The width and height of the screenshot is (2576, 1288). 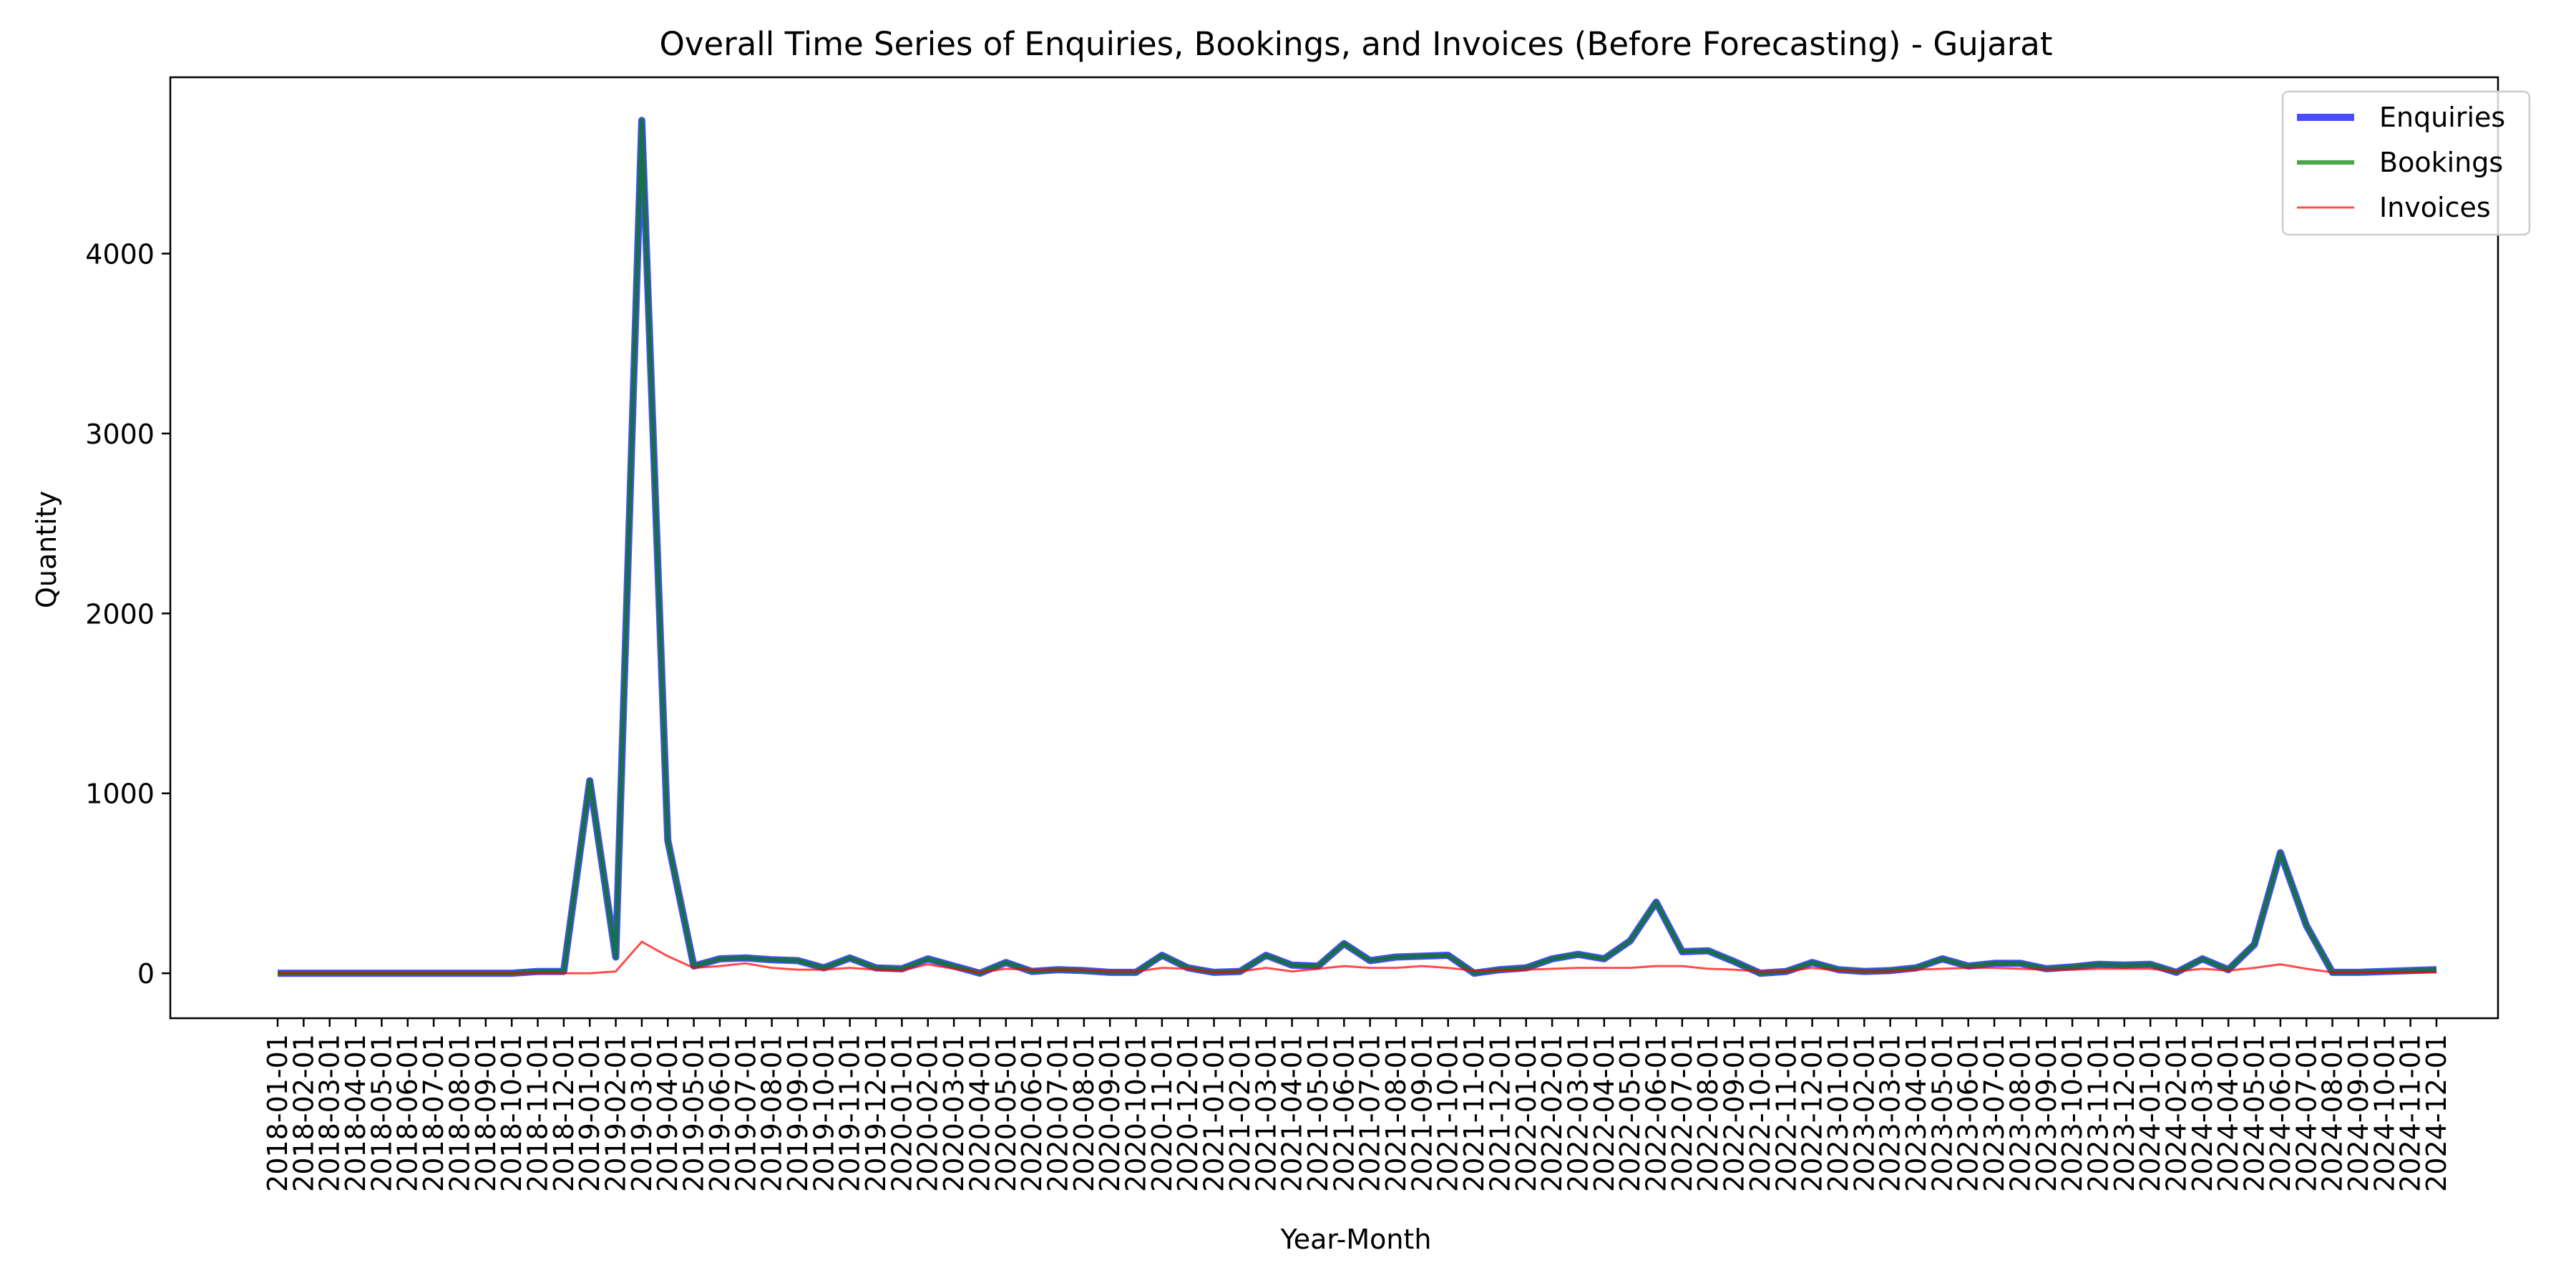 I want to click on x-tick-label: 2022-04-01, so click(x=1604, y=1113).